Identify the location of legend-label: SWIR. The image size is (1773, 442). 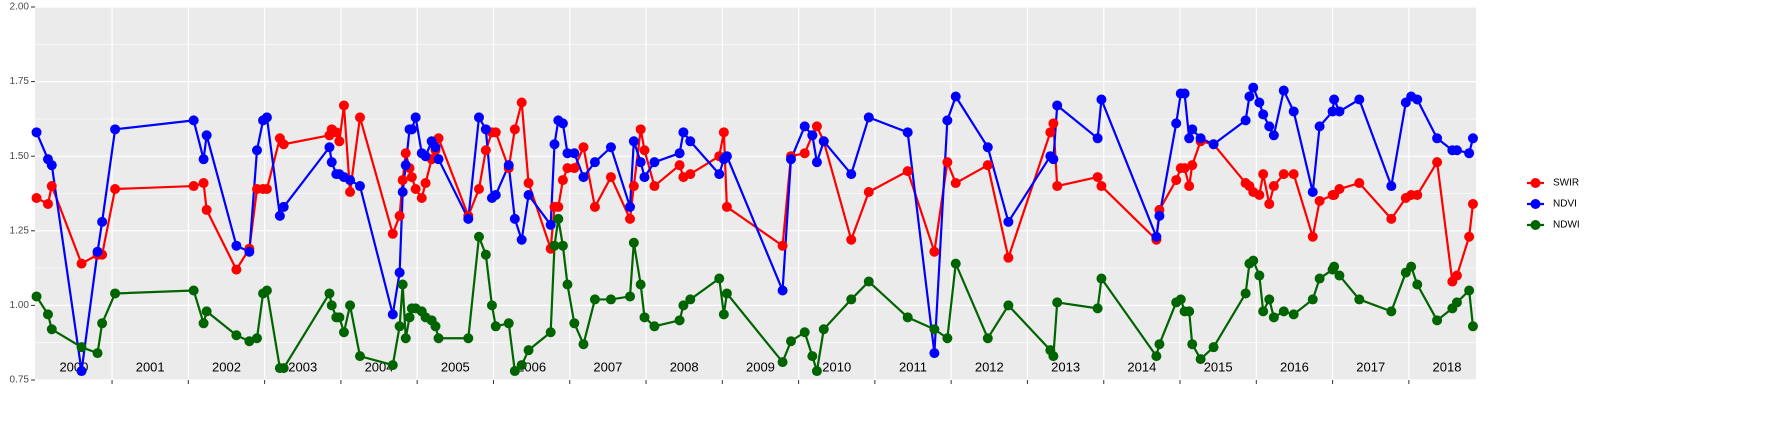
(1566, 183).